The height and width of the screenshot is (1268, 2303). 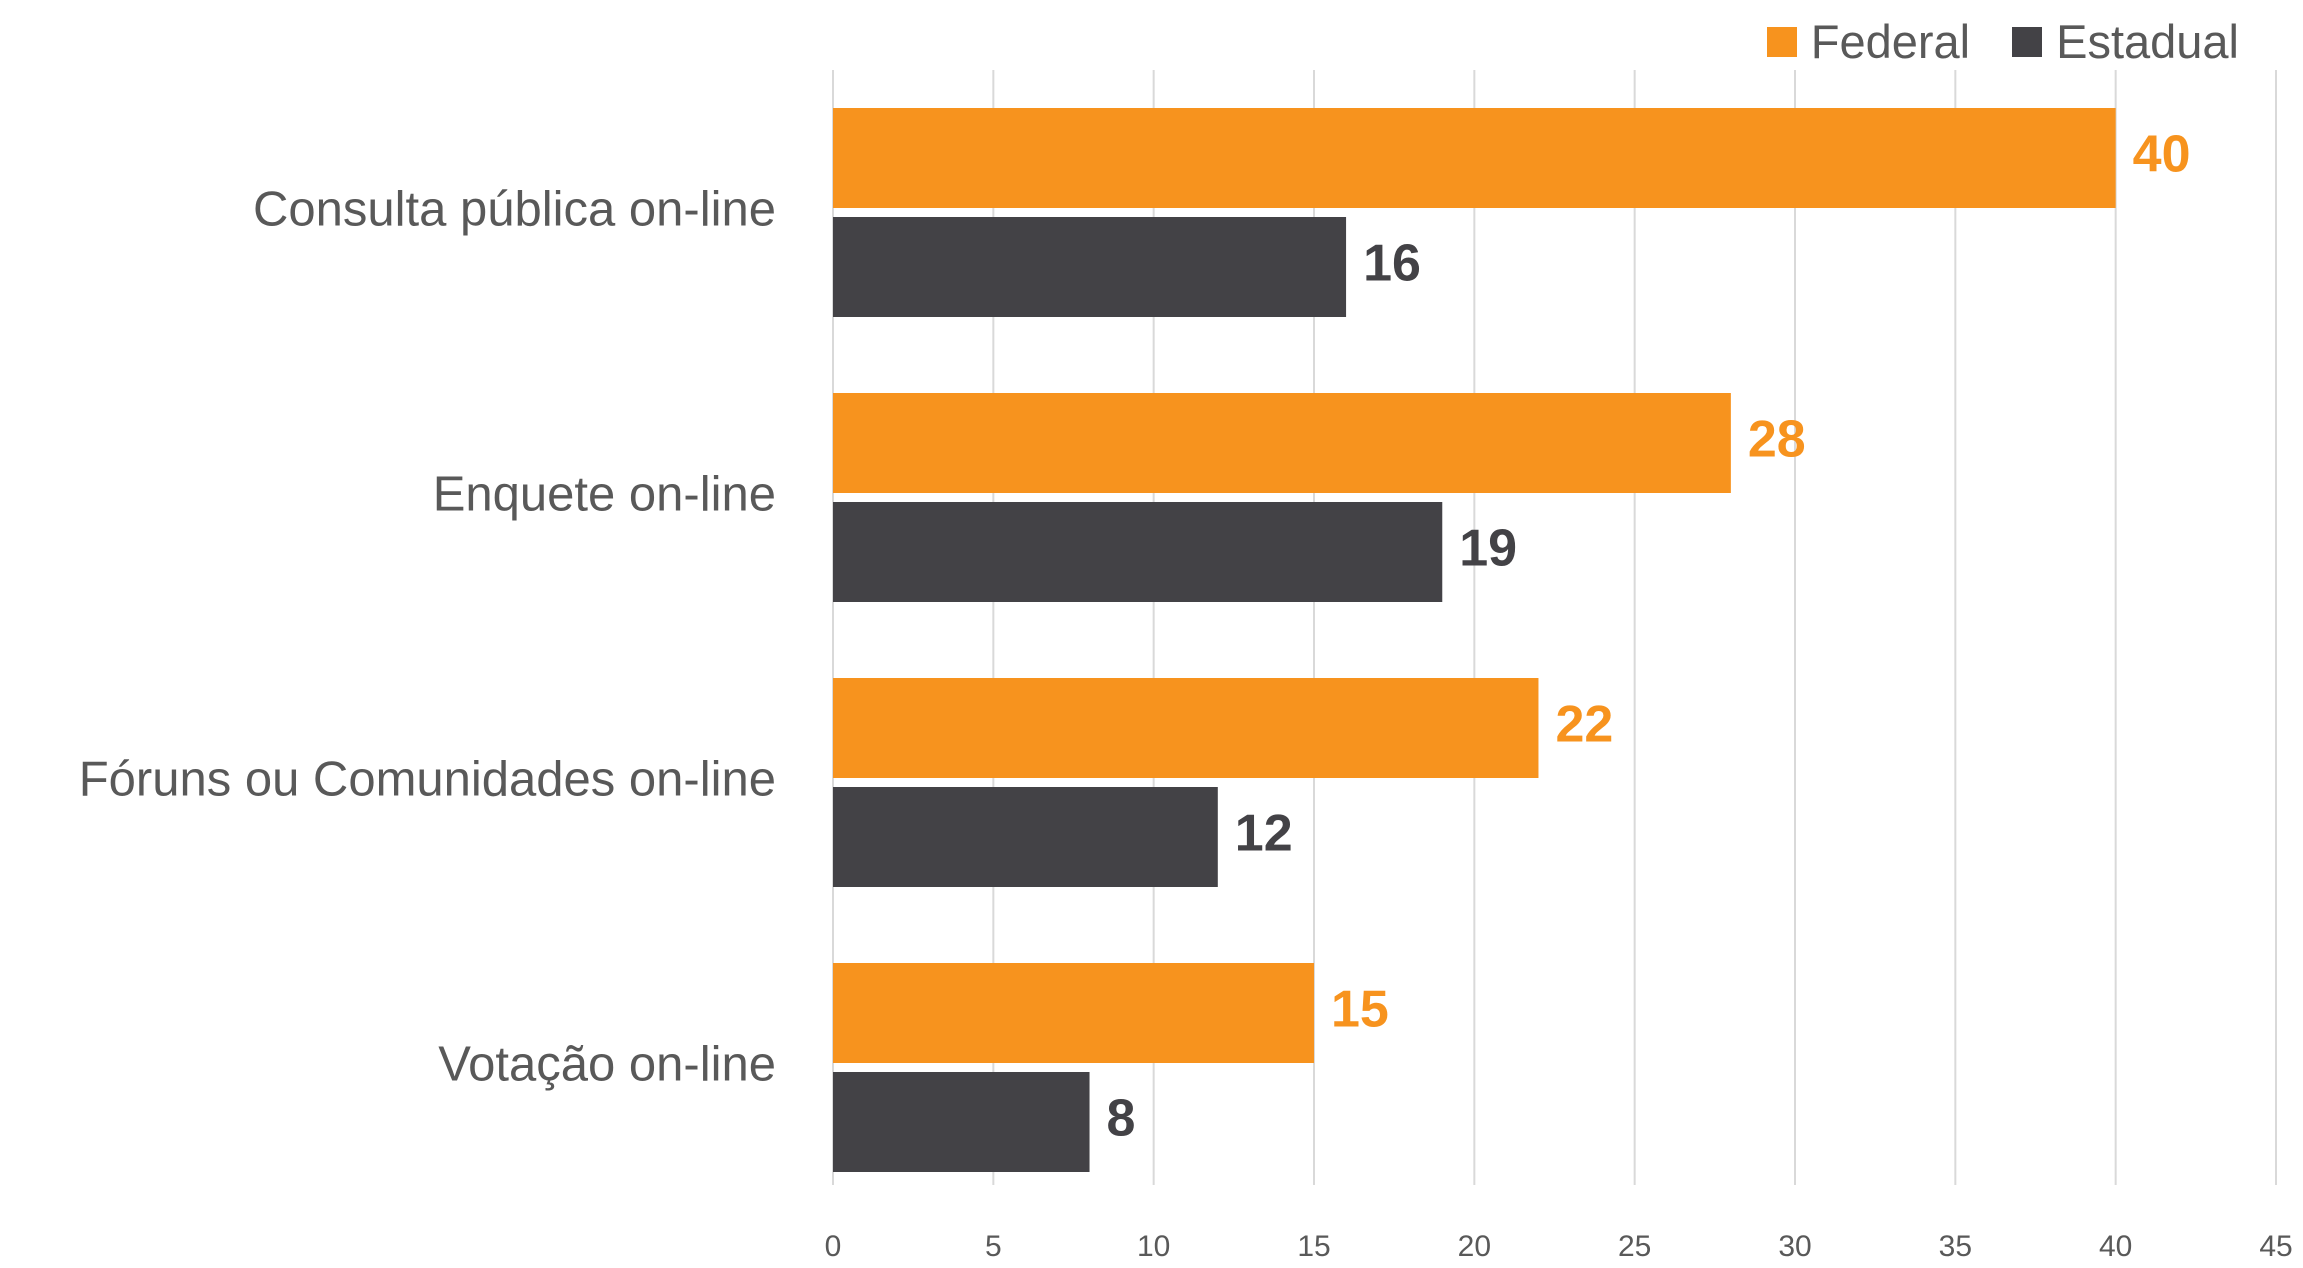 I want to click on legend-item-estadual: Estadual, so click(x=2125, y=41).